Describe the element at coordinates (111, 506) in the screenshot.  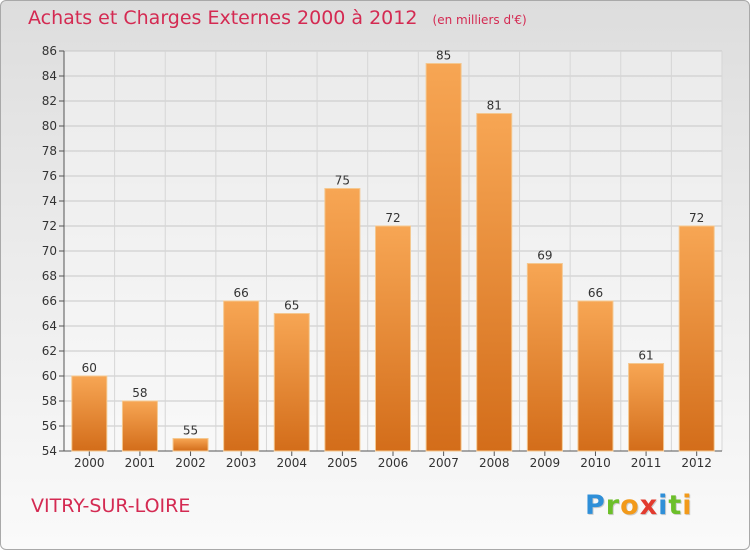
I see `commune-name: VITRY-SUR-LOIRE` at that location.